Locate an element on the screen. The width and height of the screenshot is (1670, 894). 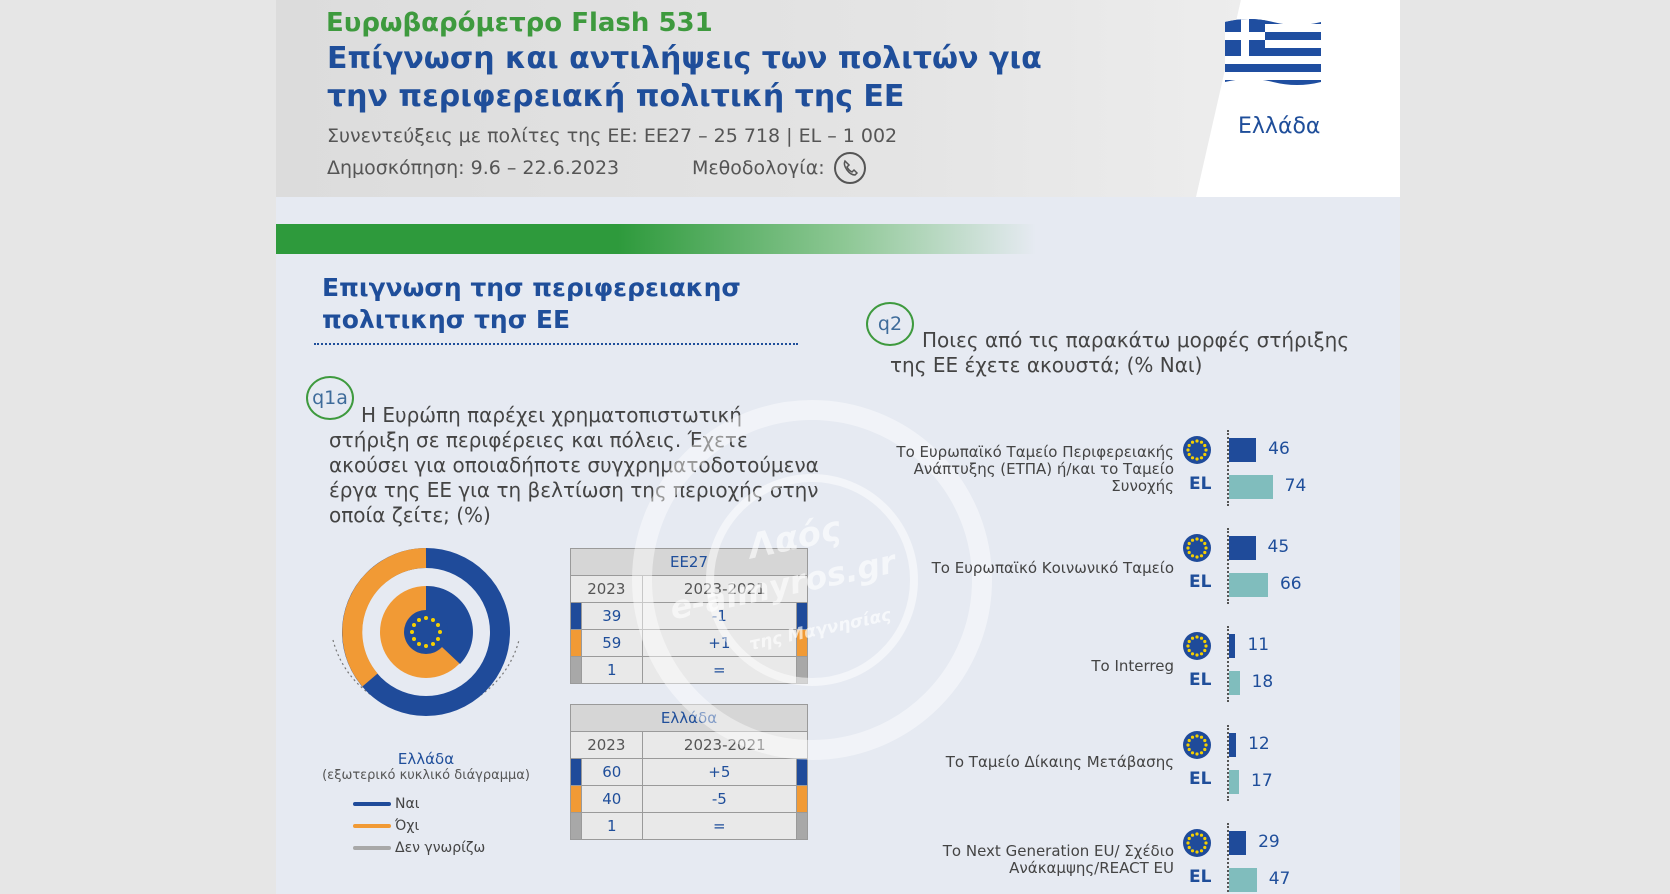
legend-item-yes: Ναι is located at coordinates (386, 805).